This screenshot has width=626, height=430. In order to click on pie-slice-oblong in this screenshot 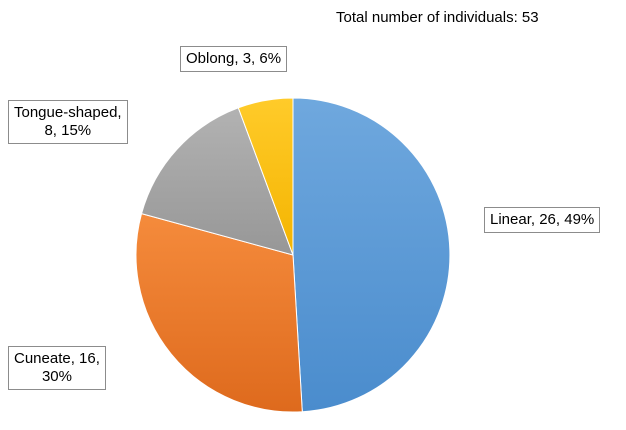, I will do `click(265, 176)`.